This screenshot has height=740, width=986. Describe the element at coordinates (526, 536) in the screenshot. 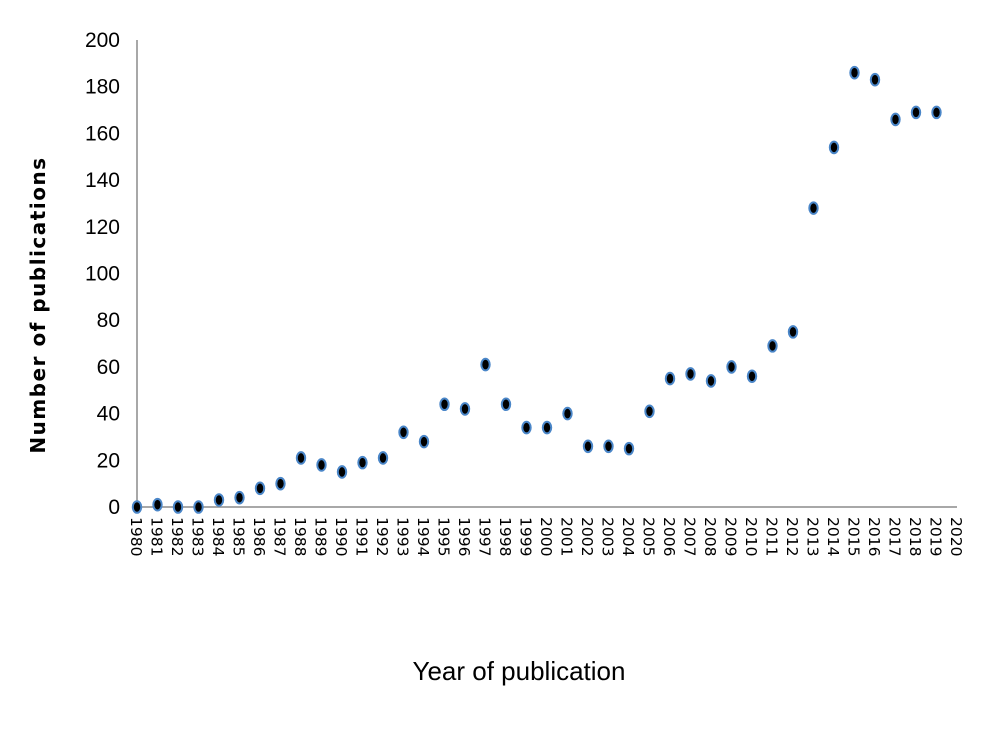

I see `x-tick-label: 1999` at that location.